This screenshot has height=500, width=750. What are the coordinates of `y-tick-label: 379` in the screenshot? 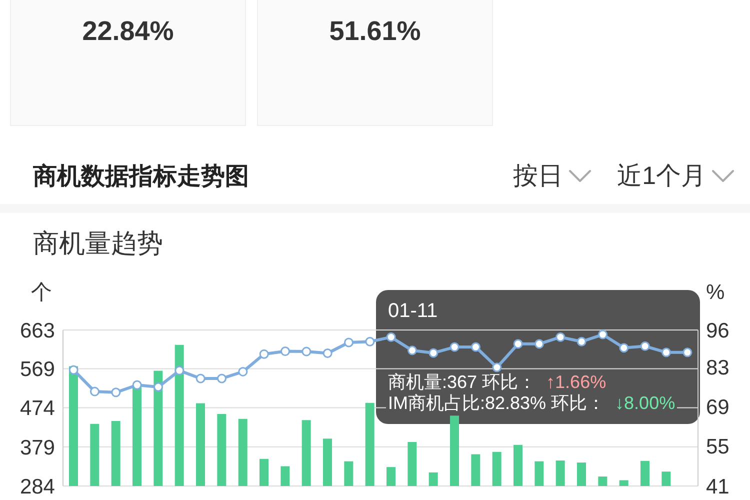 It's located at (37, 448).